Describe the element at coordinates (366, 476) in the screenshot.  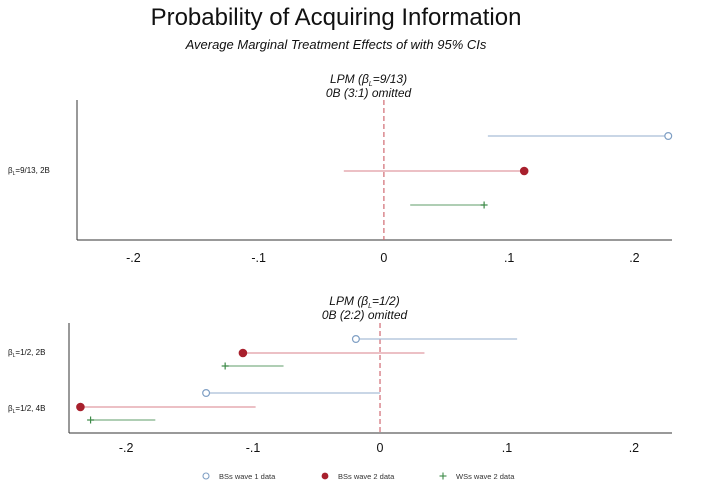
I see `legend-label: BSs wave 2 data` at that location.